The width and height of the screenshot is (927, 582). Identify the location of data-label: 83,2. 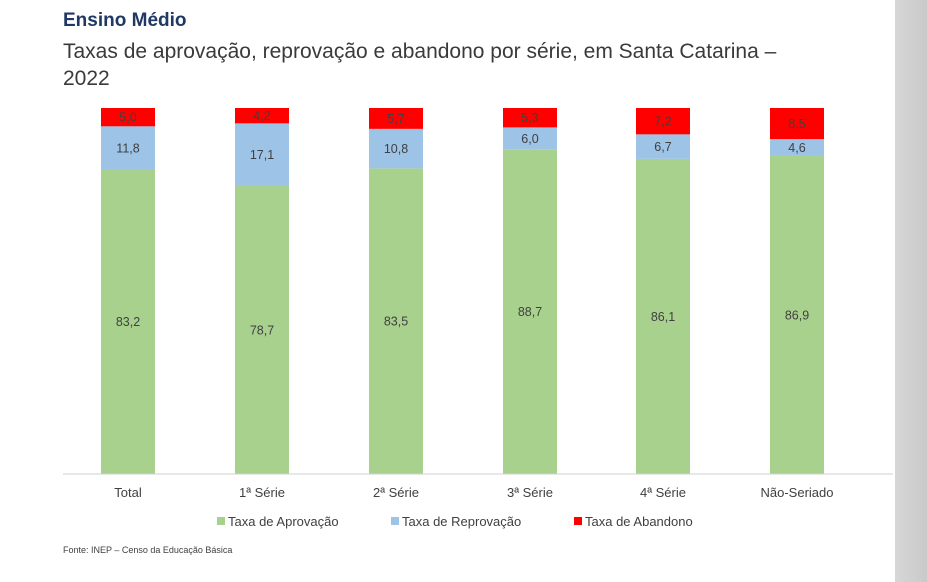
(128, 322).